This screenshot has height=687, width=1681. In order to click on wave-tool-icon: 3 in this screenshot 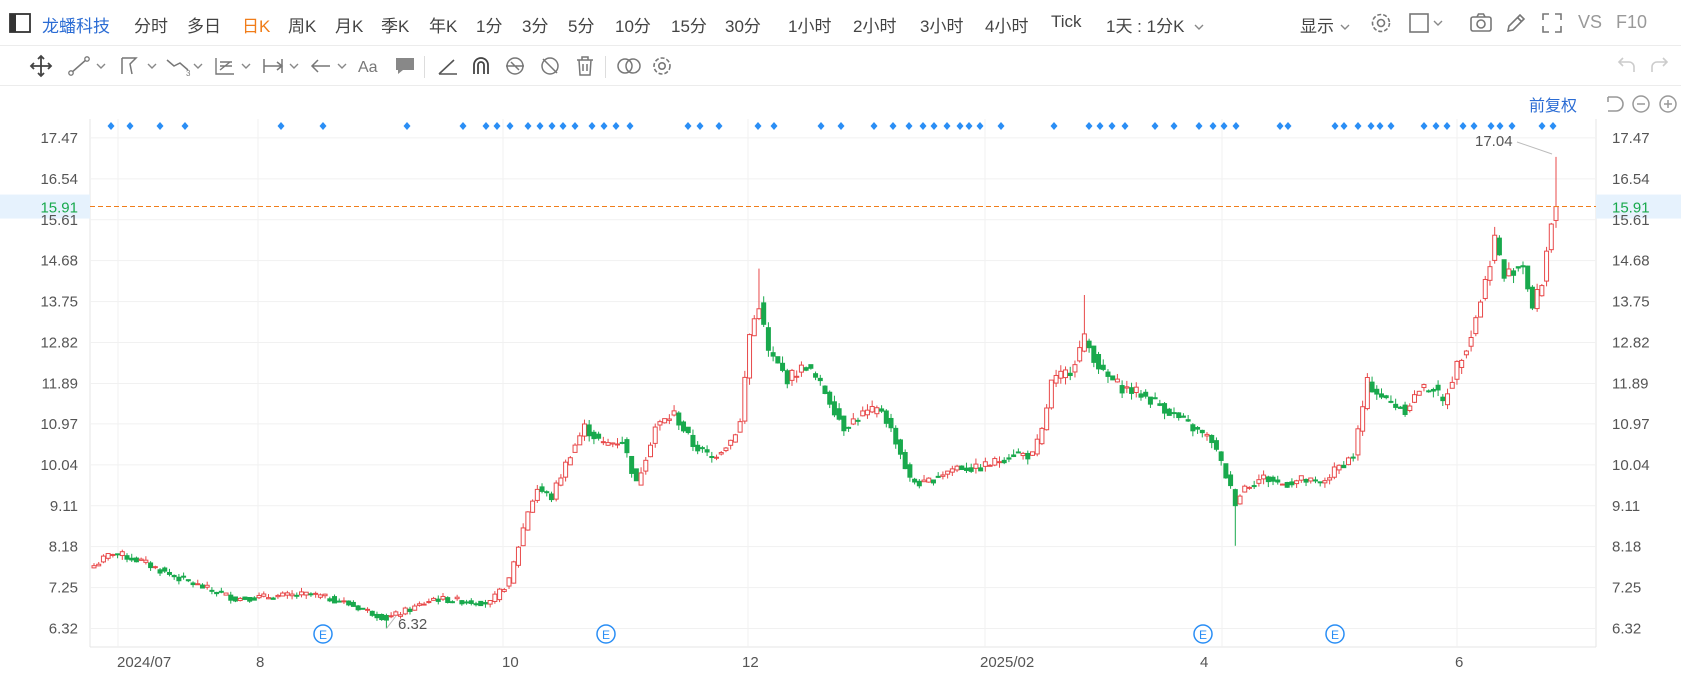, I will do `click(186, 66)`.